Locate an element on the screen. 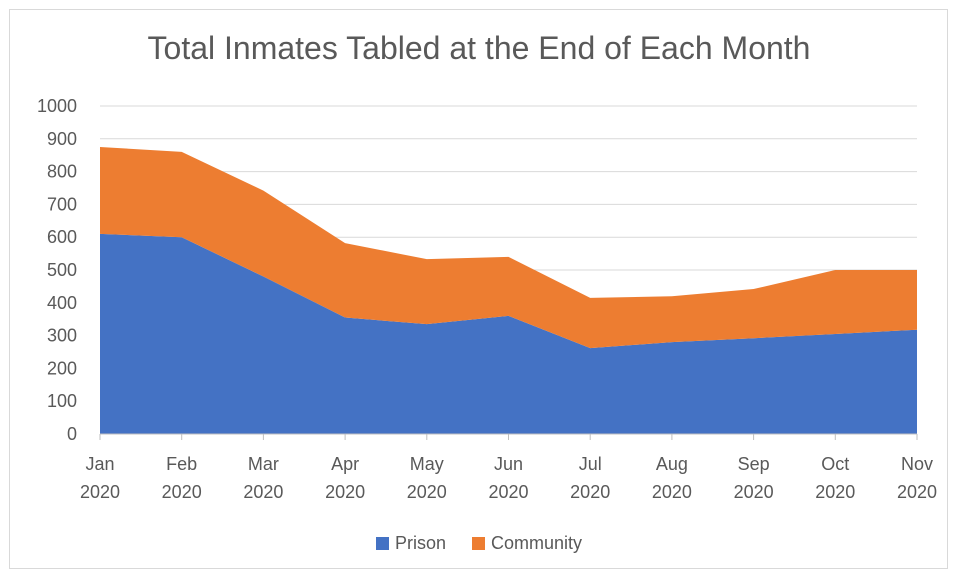 The height and width of the screenshot is (580, 958). y-tick-label: 1000 is located at coordinates (57, 106).